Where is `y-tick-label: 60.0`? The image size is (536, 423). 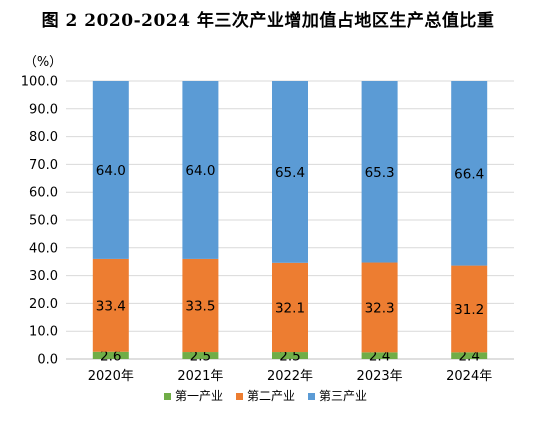
y-tick-label: 60.0 is located at coordinates (43, 193).